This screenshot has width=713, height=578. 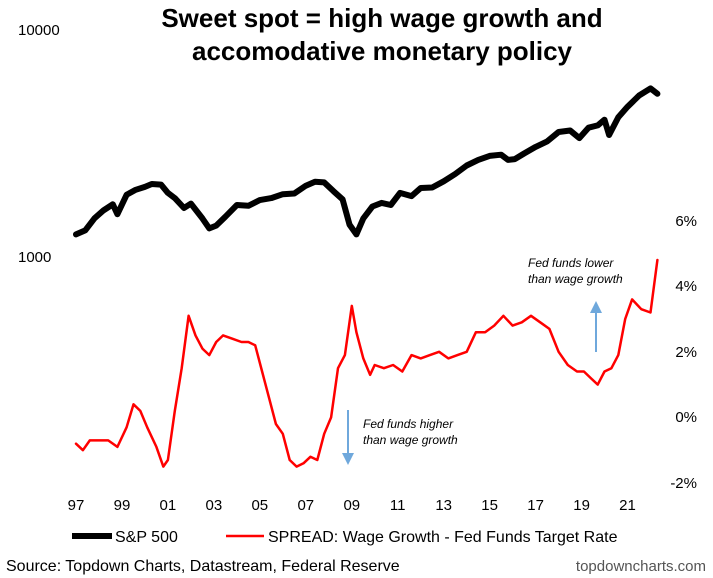 What do you see at coordinates (575, 279) in the screenshot?
I see `annotation-lower-line-2: than wage growth` at bounding box center [575, 279].